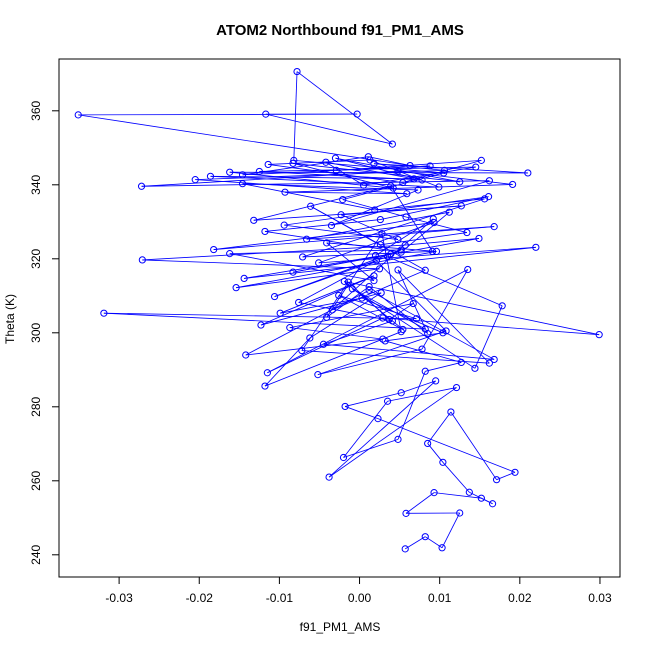 The height and width of the screenshot is (650, 650). Describe the element at coordinates (520, 598) in the screenshot. I see `x-tick-label: 0.02` at that location.